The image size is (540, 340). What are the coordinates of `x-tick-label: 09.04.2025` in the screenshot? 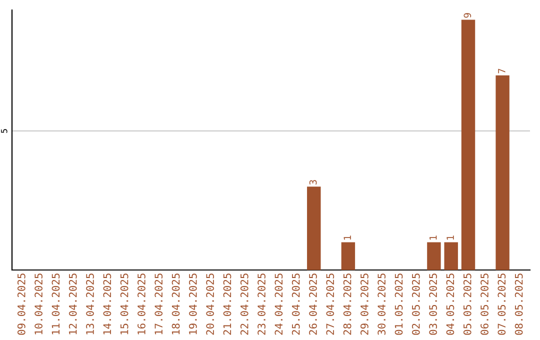 It's located at (21, 304).